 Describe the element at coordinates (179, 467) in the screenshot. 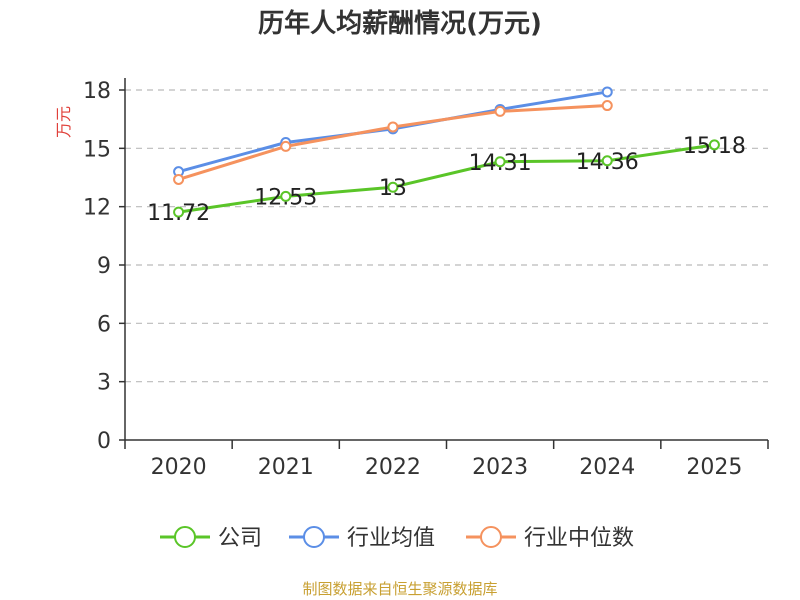

I see `x-tick-label: 2020` at that location.